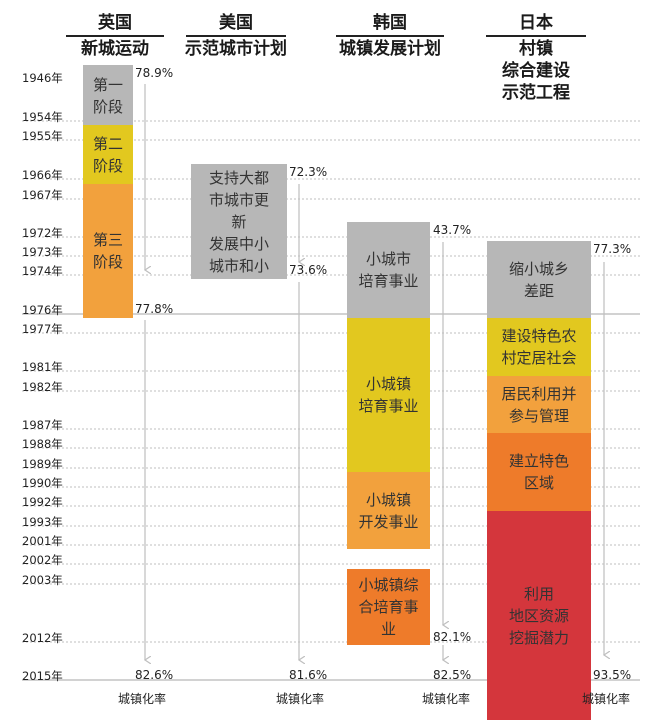  What do you see at coordinates (154, 675) in the screenshot?
I see `urbanization-rate-uk-2: 82.6%` at bounding box center [154, 675].